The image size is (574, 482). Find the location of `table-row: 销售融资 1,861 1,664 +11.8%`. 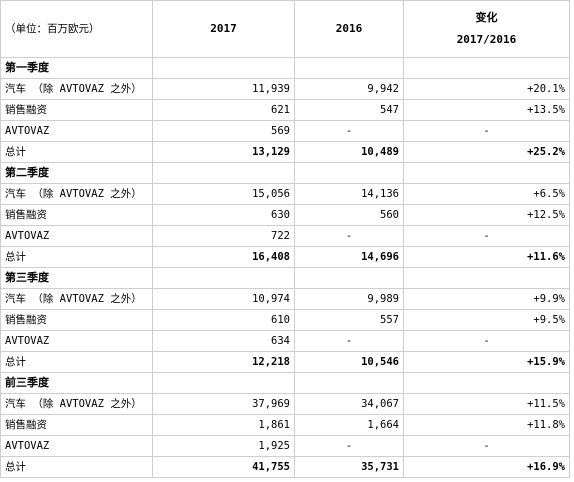

table-row: 销售融资 1,861 1,664 +11.8% is located at coordinates (285, 425).